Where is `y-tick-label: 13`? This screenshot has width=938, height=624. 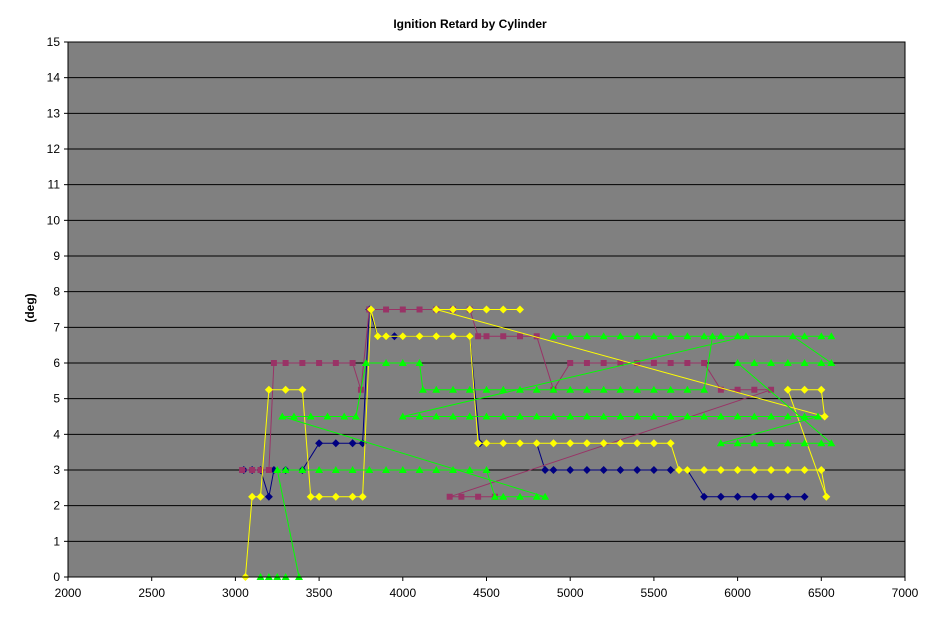 y-tick-label: 13 is located at coordinates (54, 113).